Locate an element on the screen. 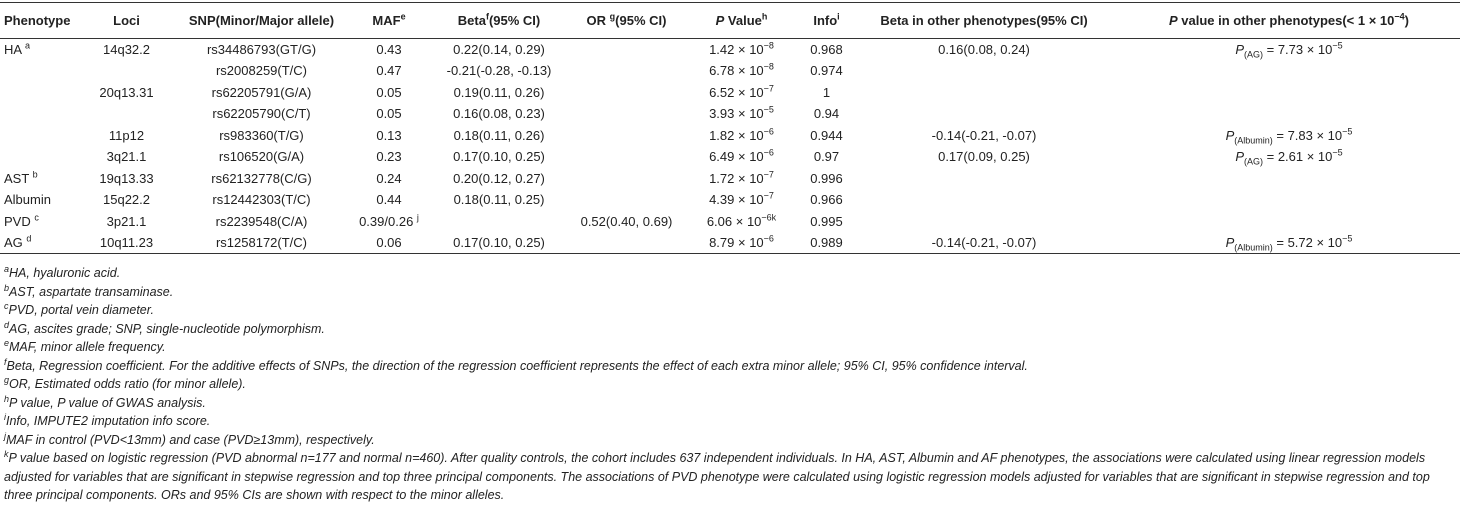 This screenshot has height=521, width=1460. cell-text: 0.996 is located at coordinates (826, 178).